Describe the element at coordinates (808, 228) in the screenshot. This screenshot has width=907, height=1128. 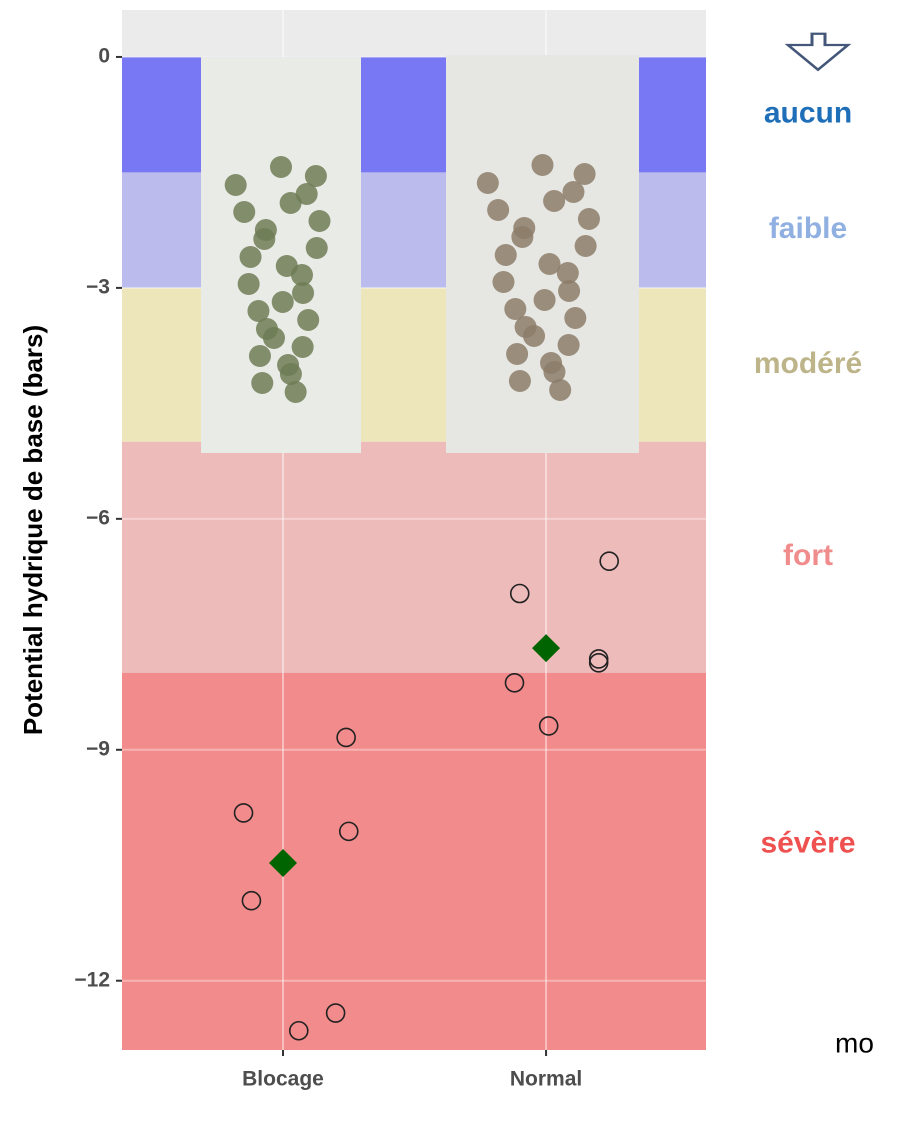
I see `band-label: faible` at that location.